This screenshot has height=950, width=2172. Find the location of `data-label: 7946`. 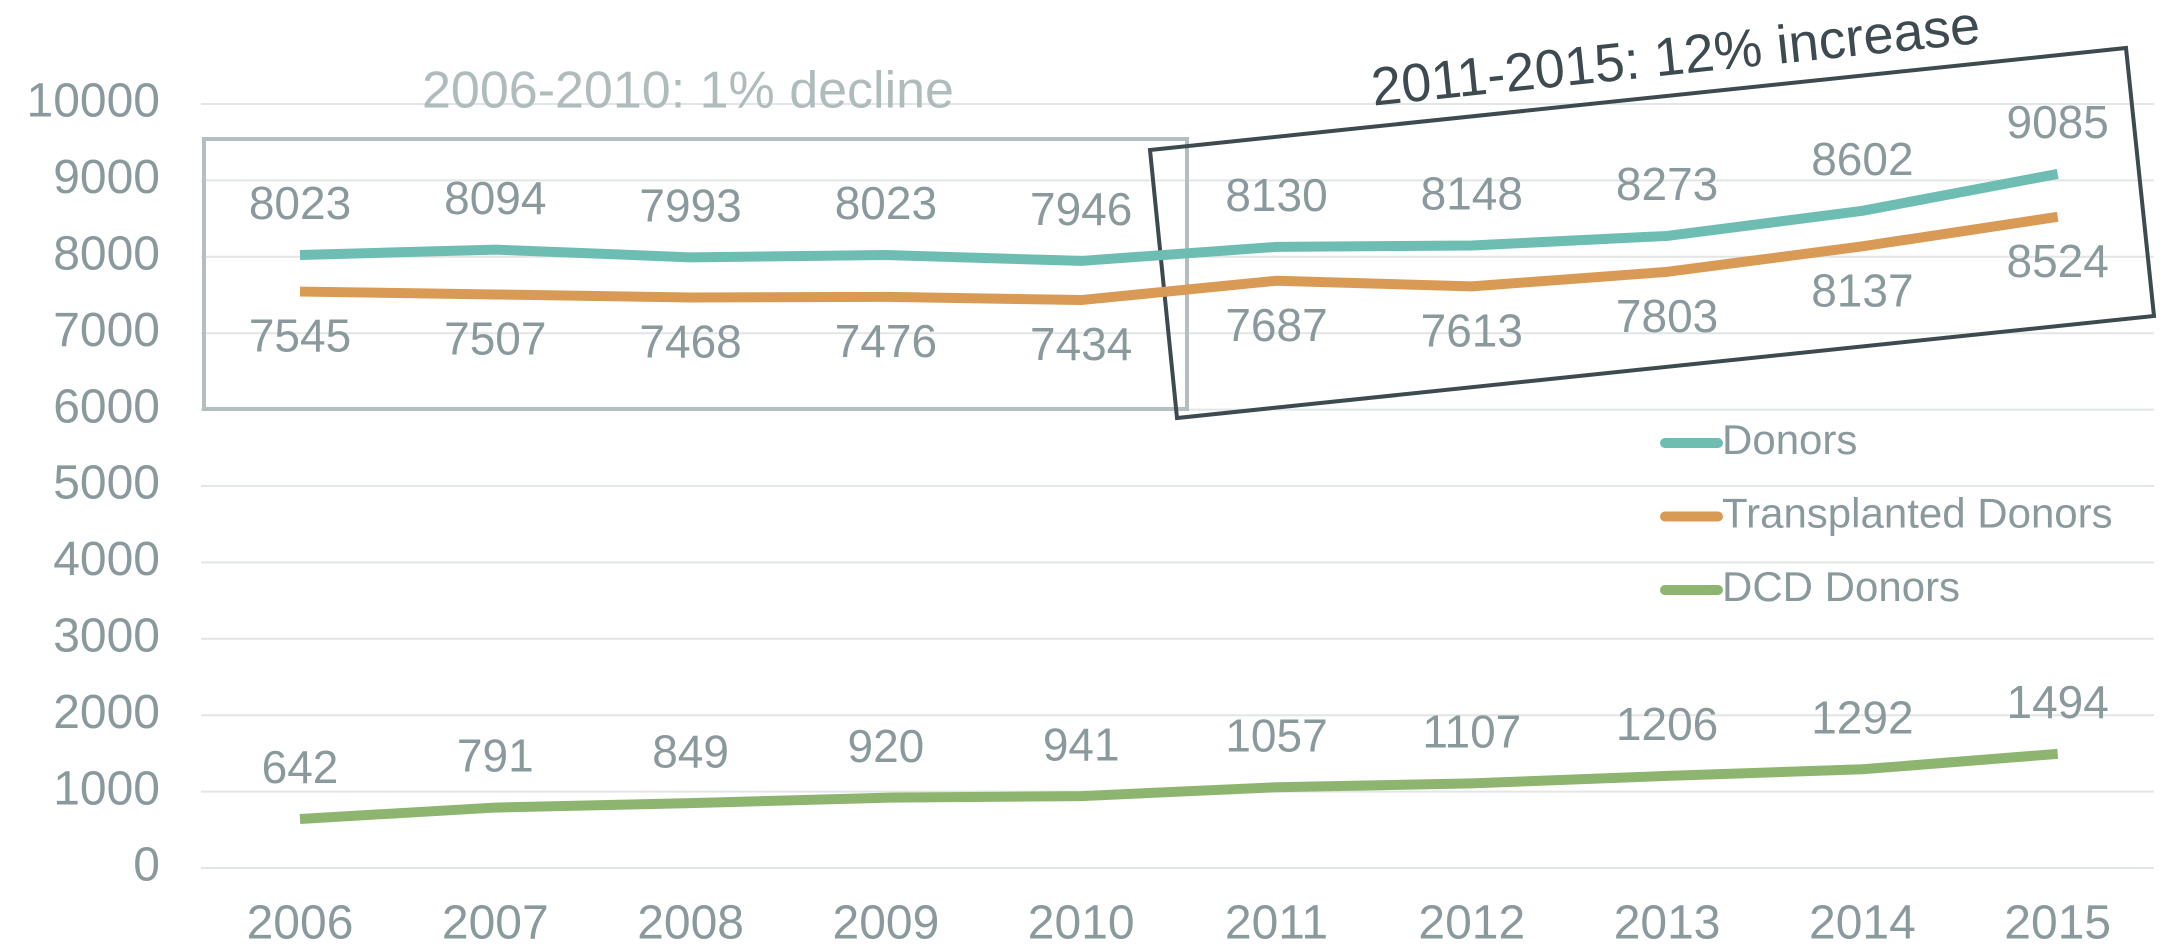

data-label: 7946 is located at coordinates (1081, 209).